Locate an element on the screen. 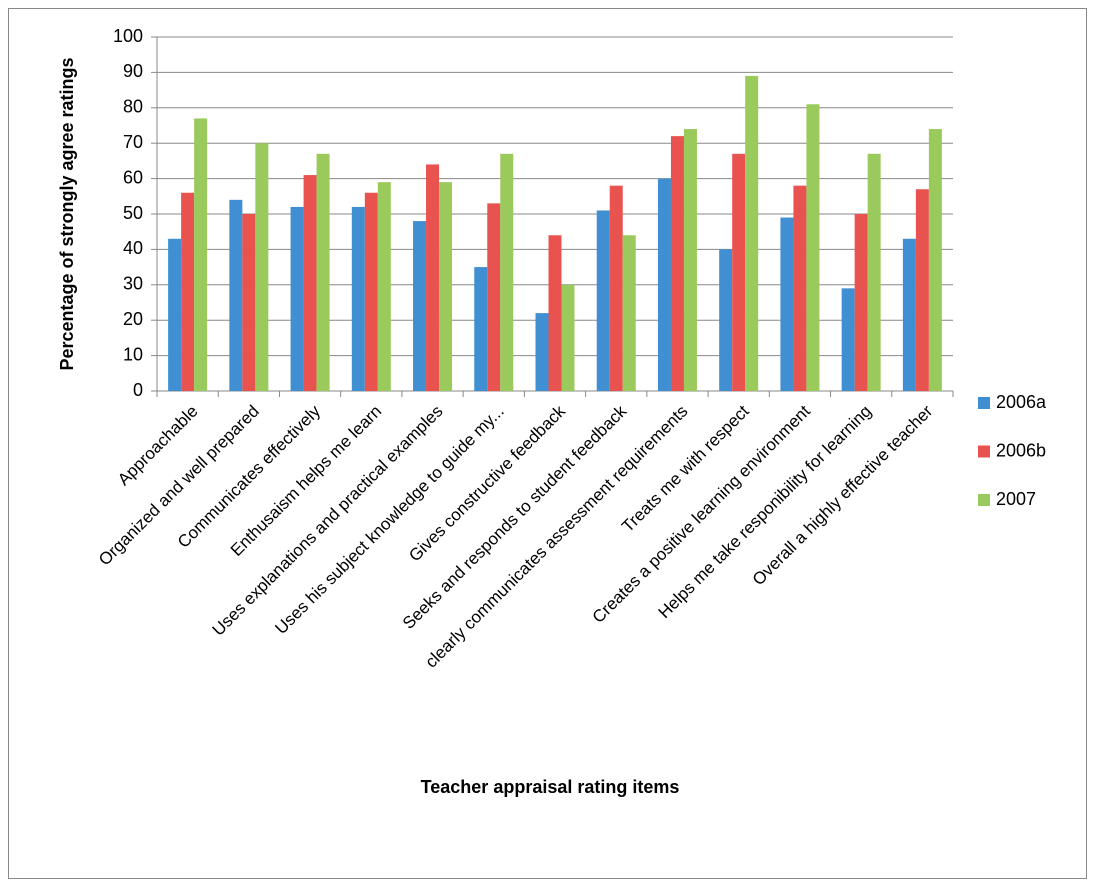 The height and width of the screenshot is (887, 1095). y-axis-title: Percentage of strongly agree ratings is located at coordinates (67, 213).